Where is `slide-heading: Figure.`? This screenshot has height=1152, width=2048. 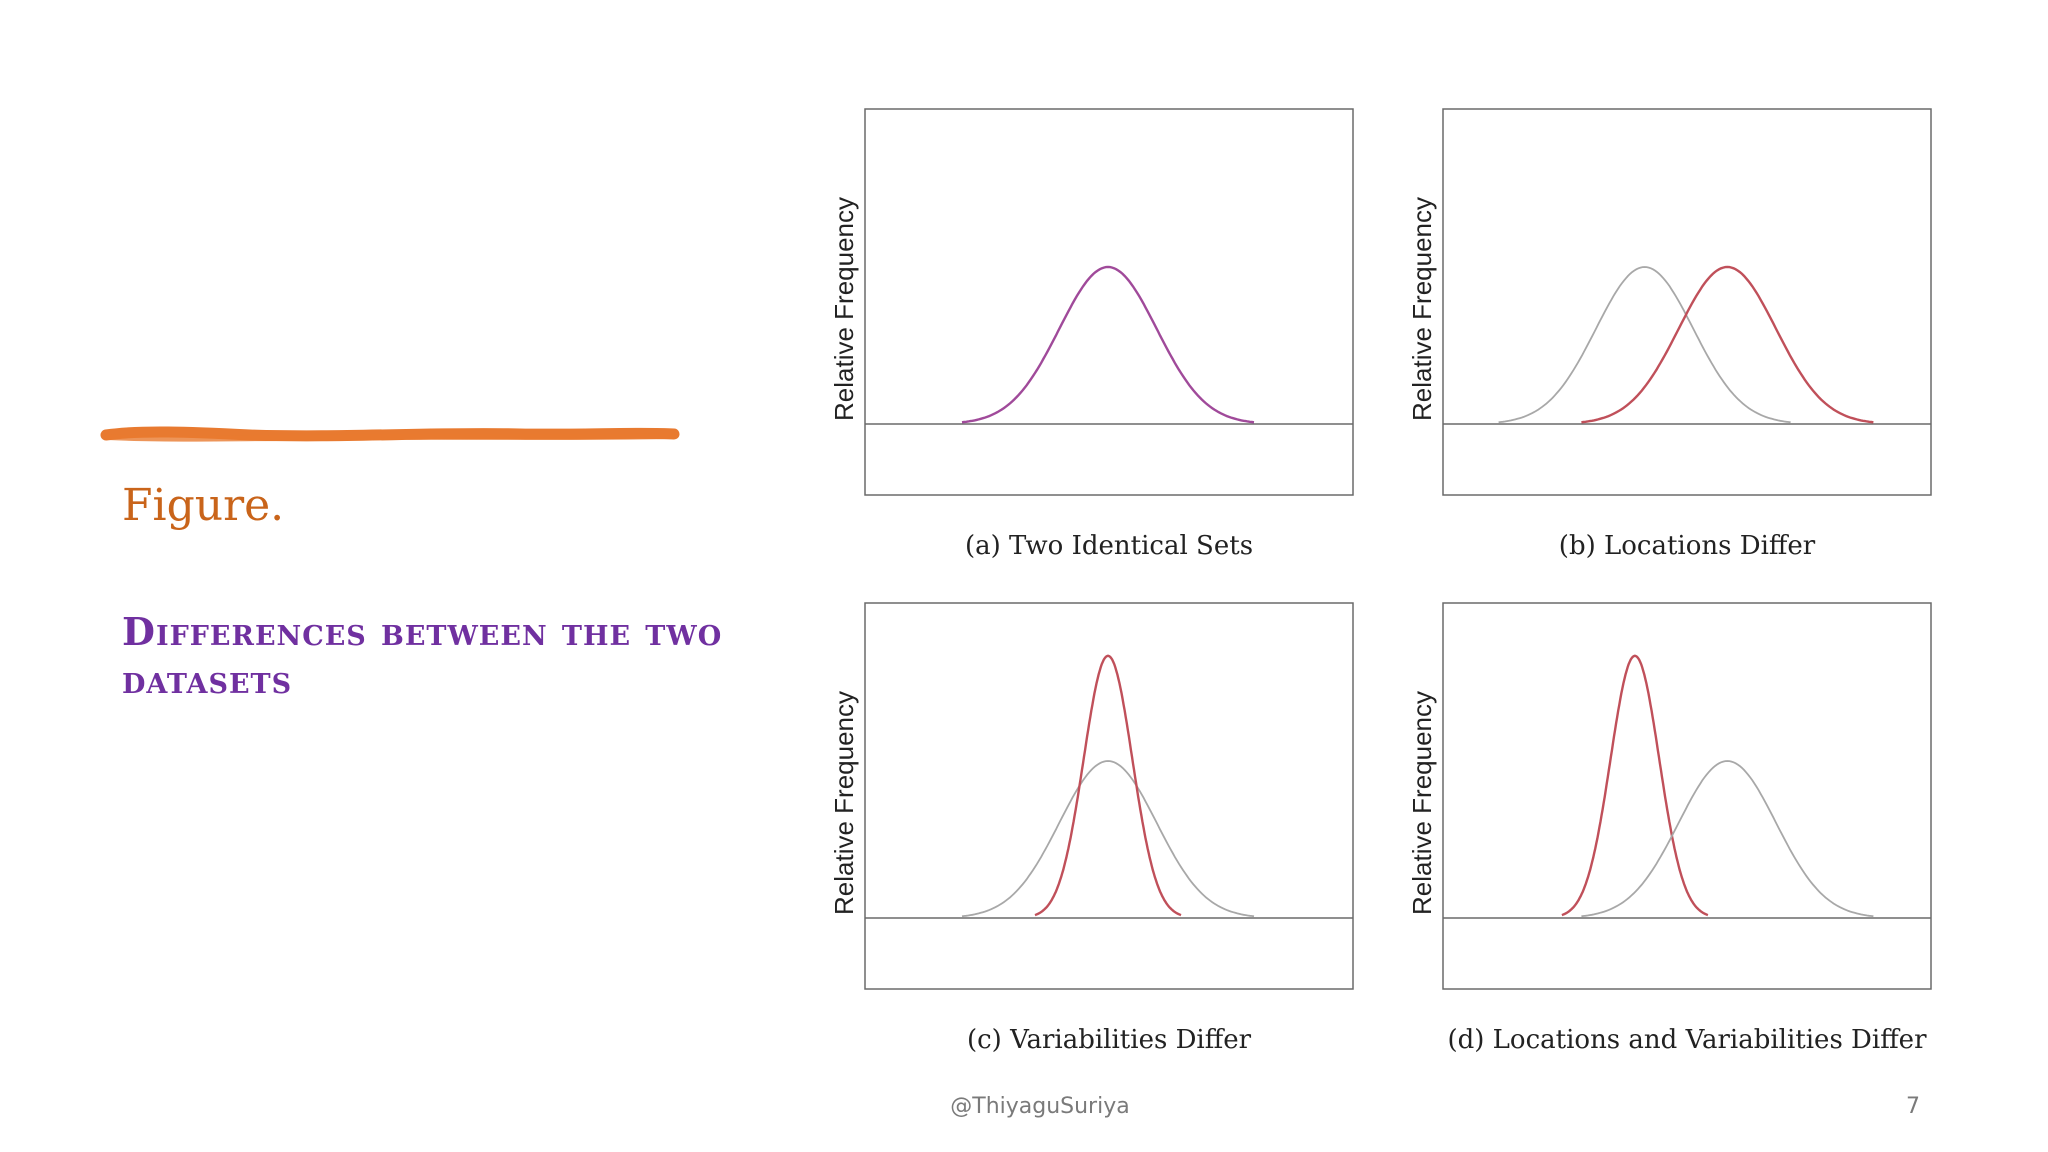 slide-heading: Figure. is located at coordinates (203, 505).